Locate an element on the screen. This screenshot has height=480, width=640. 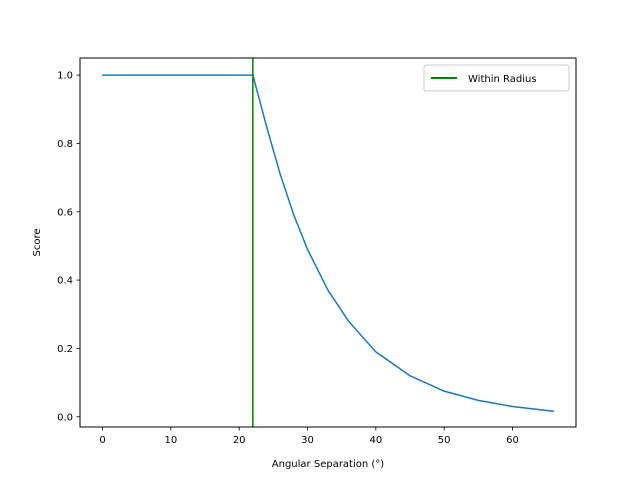
x-axis-label: Angular Separation (°) is located at coordinates (328, 464).